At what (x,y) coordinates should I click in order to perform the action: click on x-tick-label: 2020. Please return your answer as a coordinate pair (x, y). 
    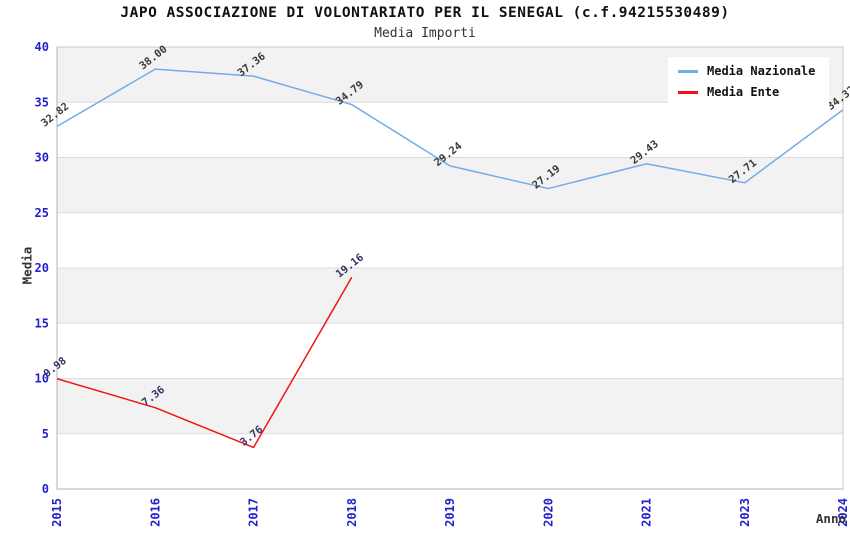
    Looking at the image, I should click on (548, 512).